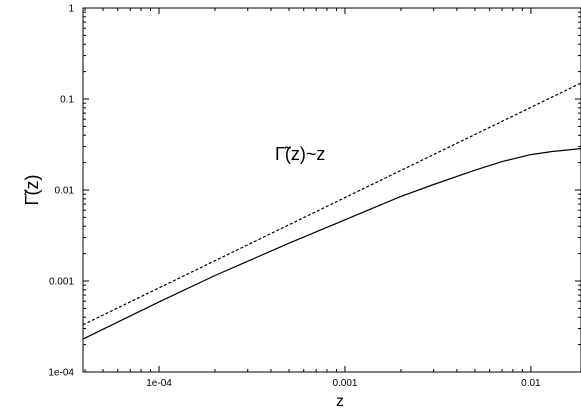 Image resolution: width=581 pixels, height=410 pixels. Describe the element at coordinates (71, 9) in the screenshot. I see `y-tick-label: 1` at that location.